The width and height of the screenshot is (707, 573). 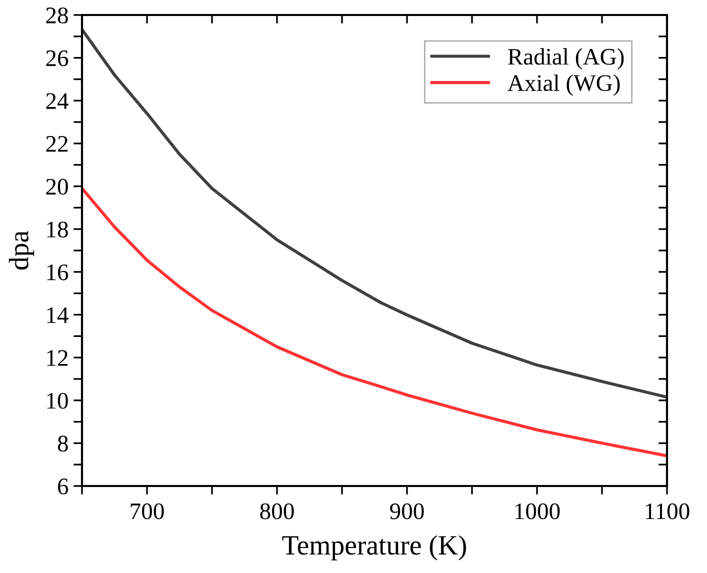 I want to click on y-tick-label: 20, so click(x=57, y=186).